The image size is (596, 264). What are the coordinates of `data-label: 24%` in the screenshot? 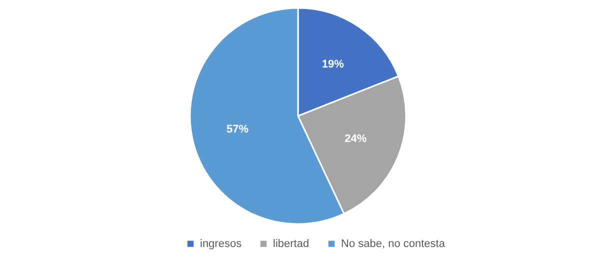 It's located at (355, 138).